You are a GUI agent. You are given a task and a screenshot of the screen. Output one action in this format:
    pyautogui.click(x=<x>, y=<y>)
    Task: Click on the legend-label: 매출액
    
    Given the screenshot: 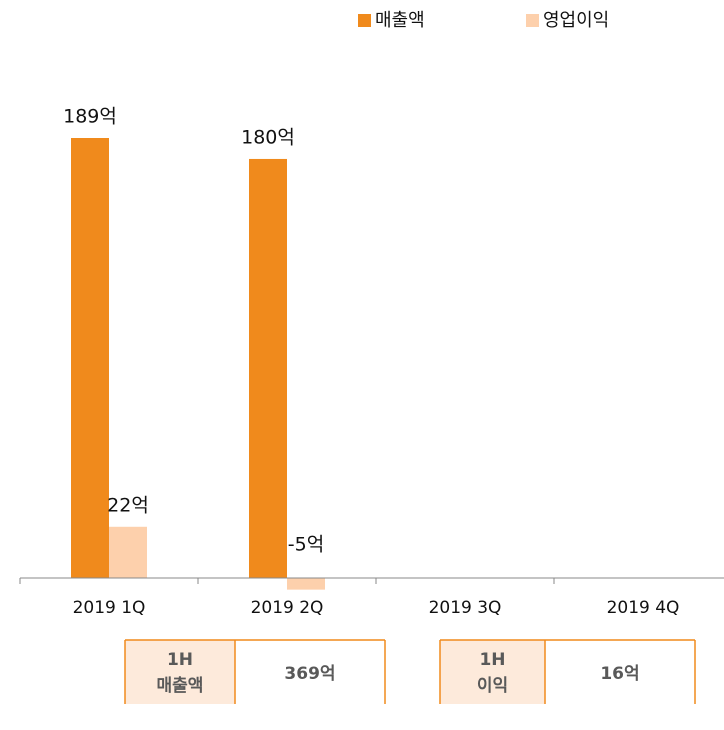 What is the action you would take?
    pyautogui.click(x=400, y=20)
    